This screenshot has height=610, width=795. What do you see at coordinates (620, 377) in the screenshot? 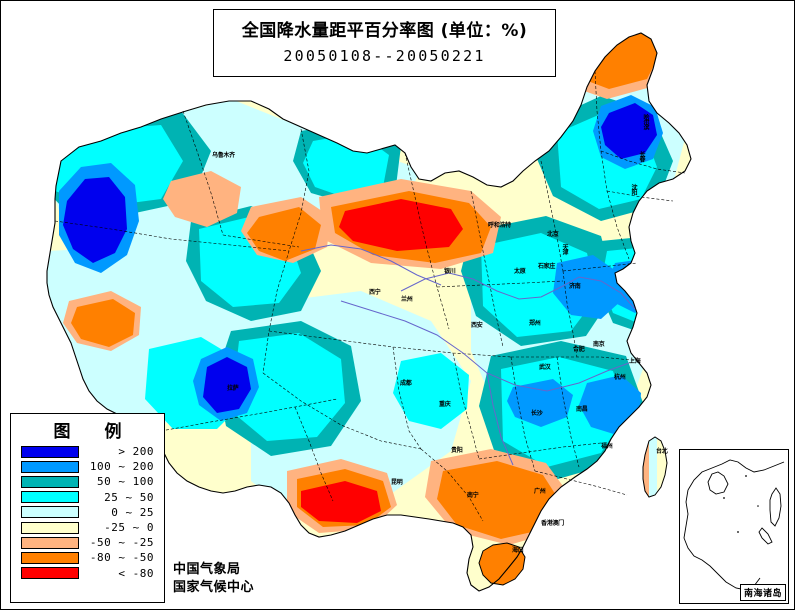
I see `city-label: 杭州` at bounding box center [620, 377].